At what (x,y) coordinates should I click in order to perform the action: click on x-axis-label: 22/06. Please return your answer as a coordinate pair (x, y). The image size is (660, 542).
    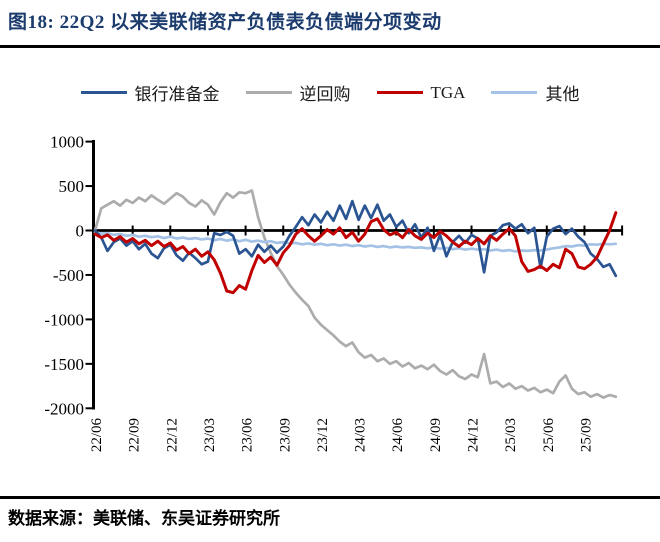
    Looking at the image, I should click on (97, 435).